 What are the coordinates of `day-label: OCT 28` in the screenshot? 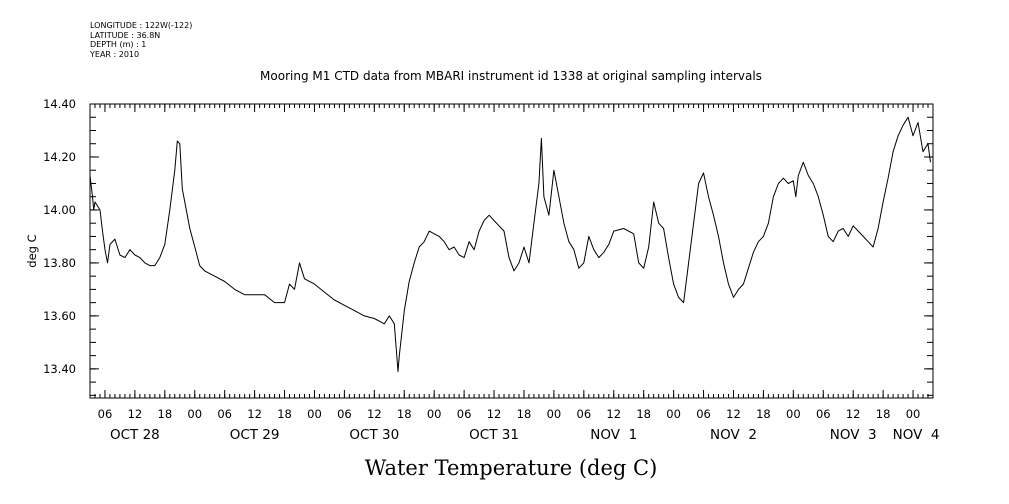 It's located at (135, 435).